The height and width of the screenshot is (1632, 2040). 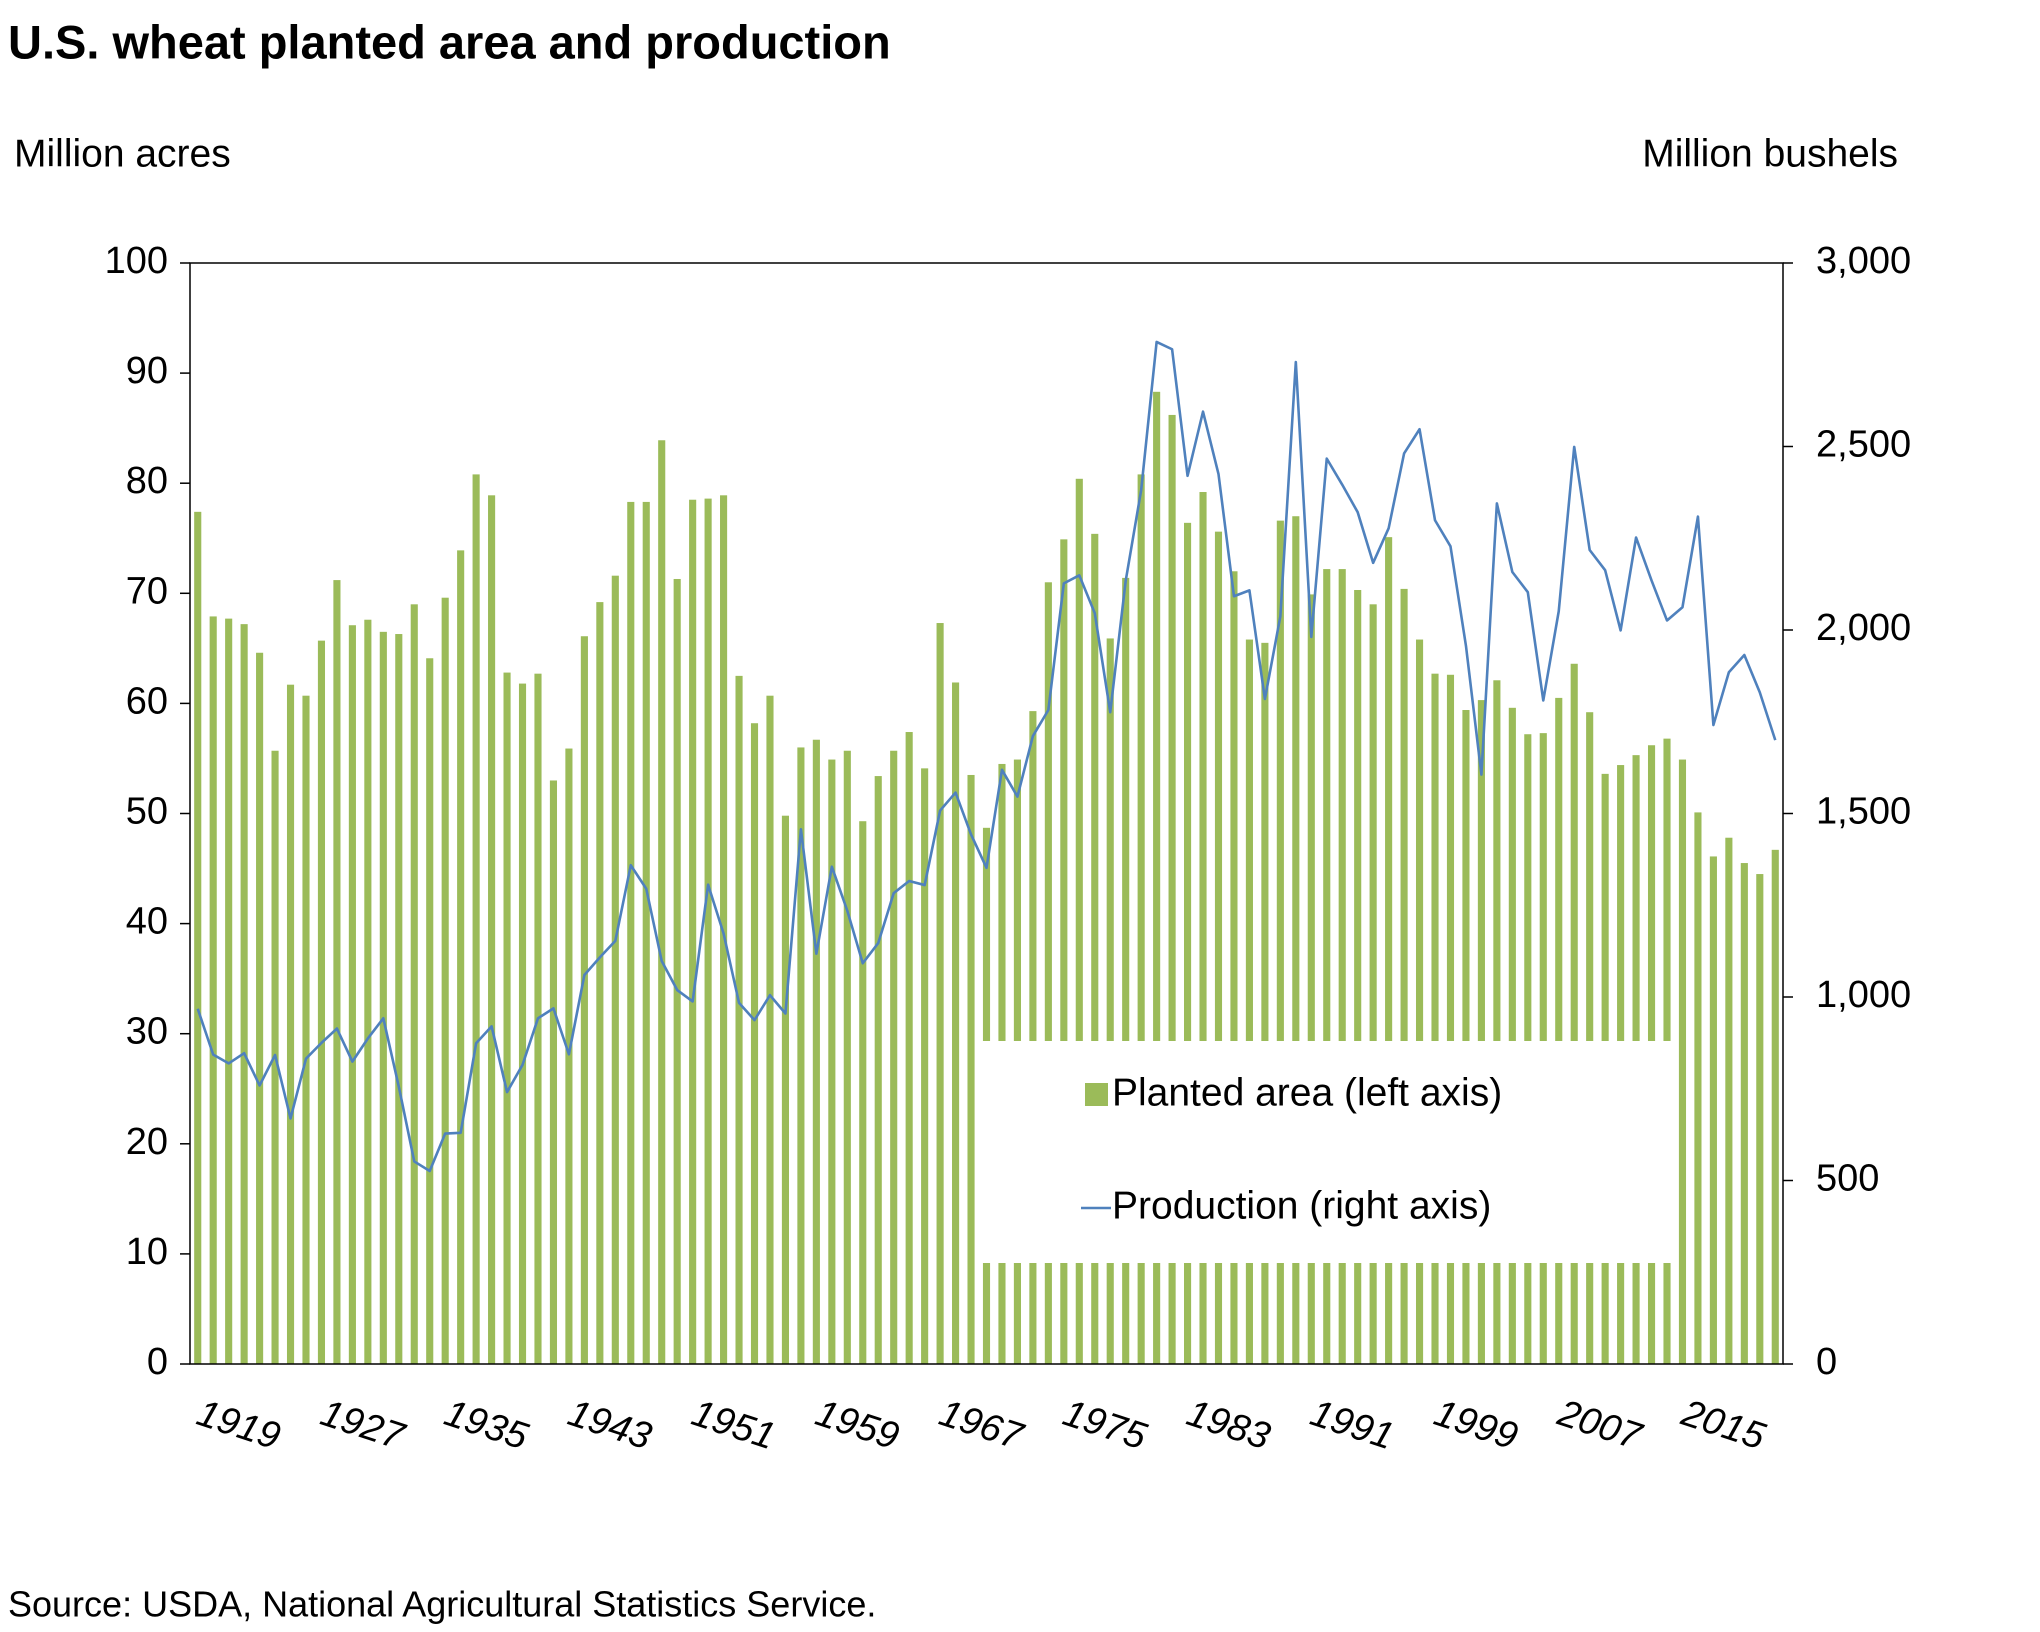 I want to click on x-tick-label: 1959, so click(x=856, y=1425).